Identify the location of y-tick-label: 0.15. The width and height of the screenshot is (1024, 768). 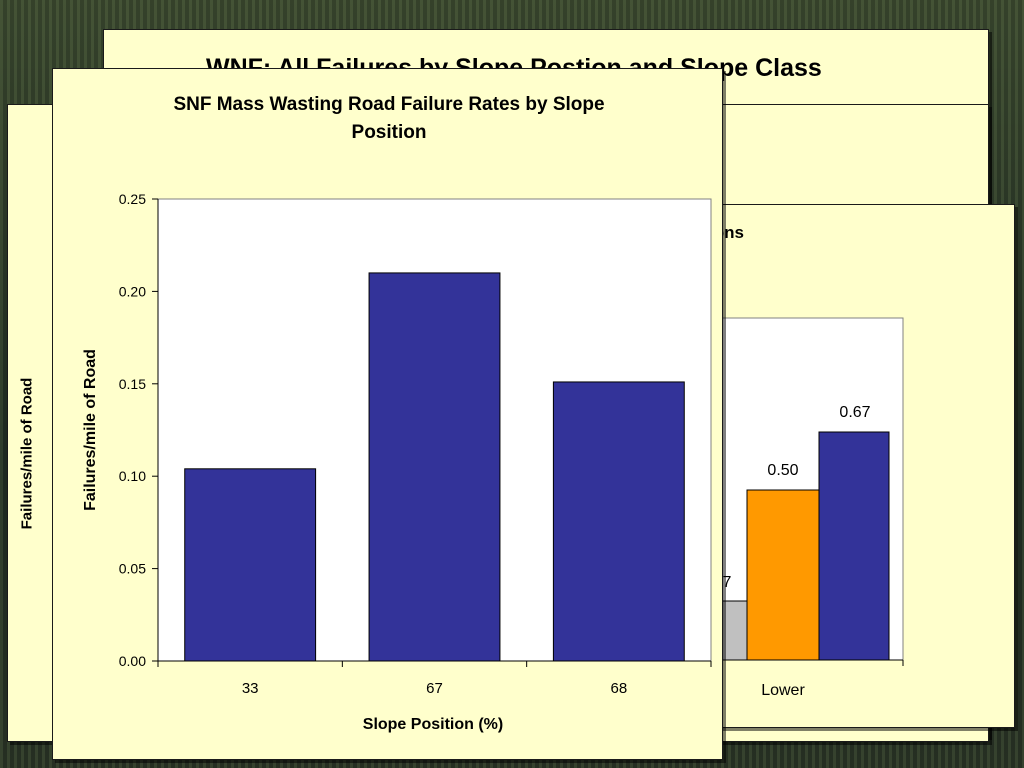
(132, 384).